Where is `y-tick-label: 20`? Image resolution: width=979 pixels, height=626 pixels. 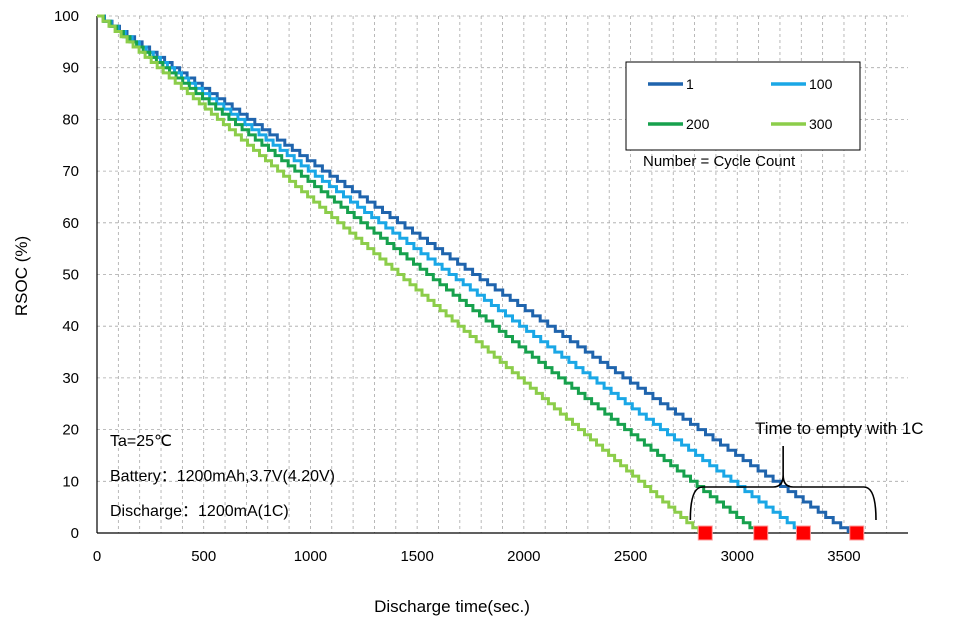 y-tick-label: 20 is located at coordinates (70, 430).